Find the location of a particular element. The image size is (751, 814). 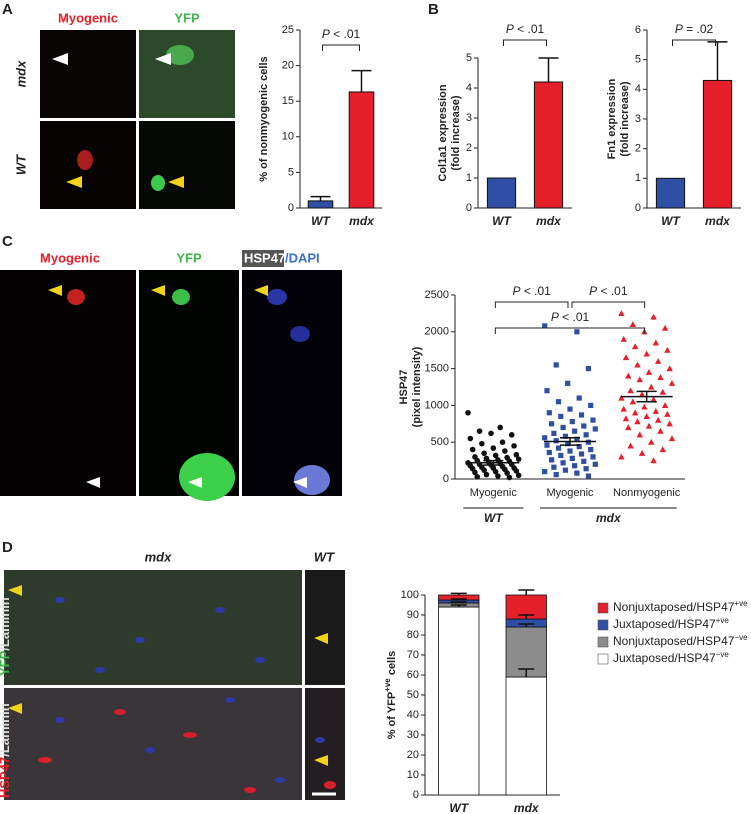

label-box is located at coordinates (263, 258).